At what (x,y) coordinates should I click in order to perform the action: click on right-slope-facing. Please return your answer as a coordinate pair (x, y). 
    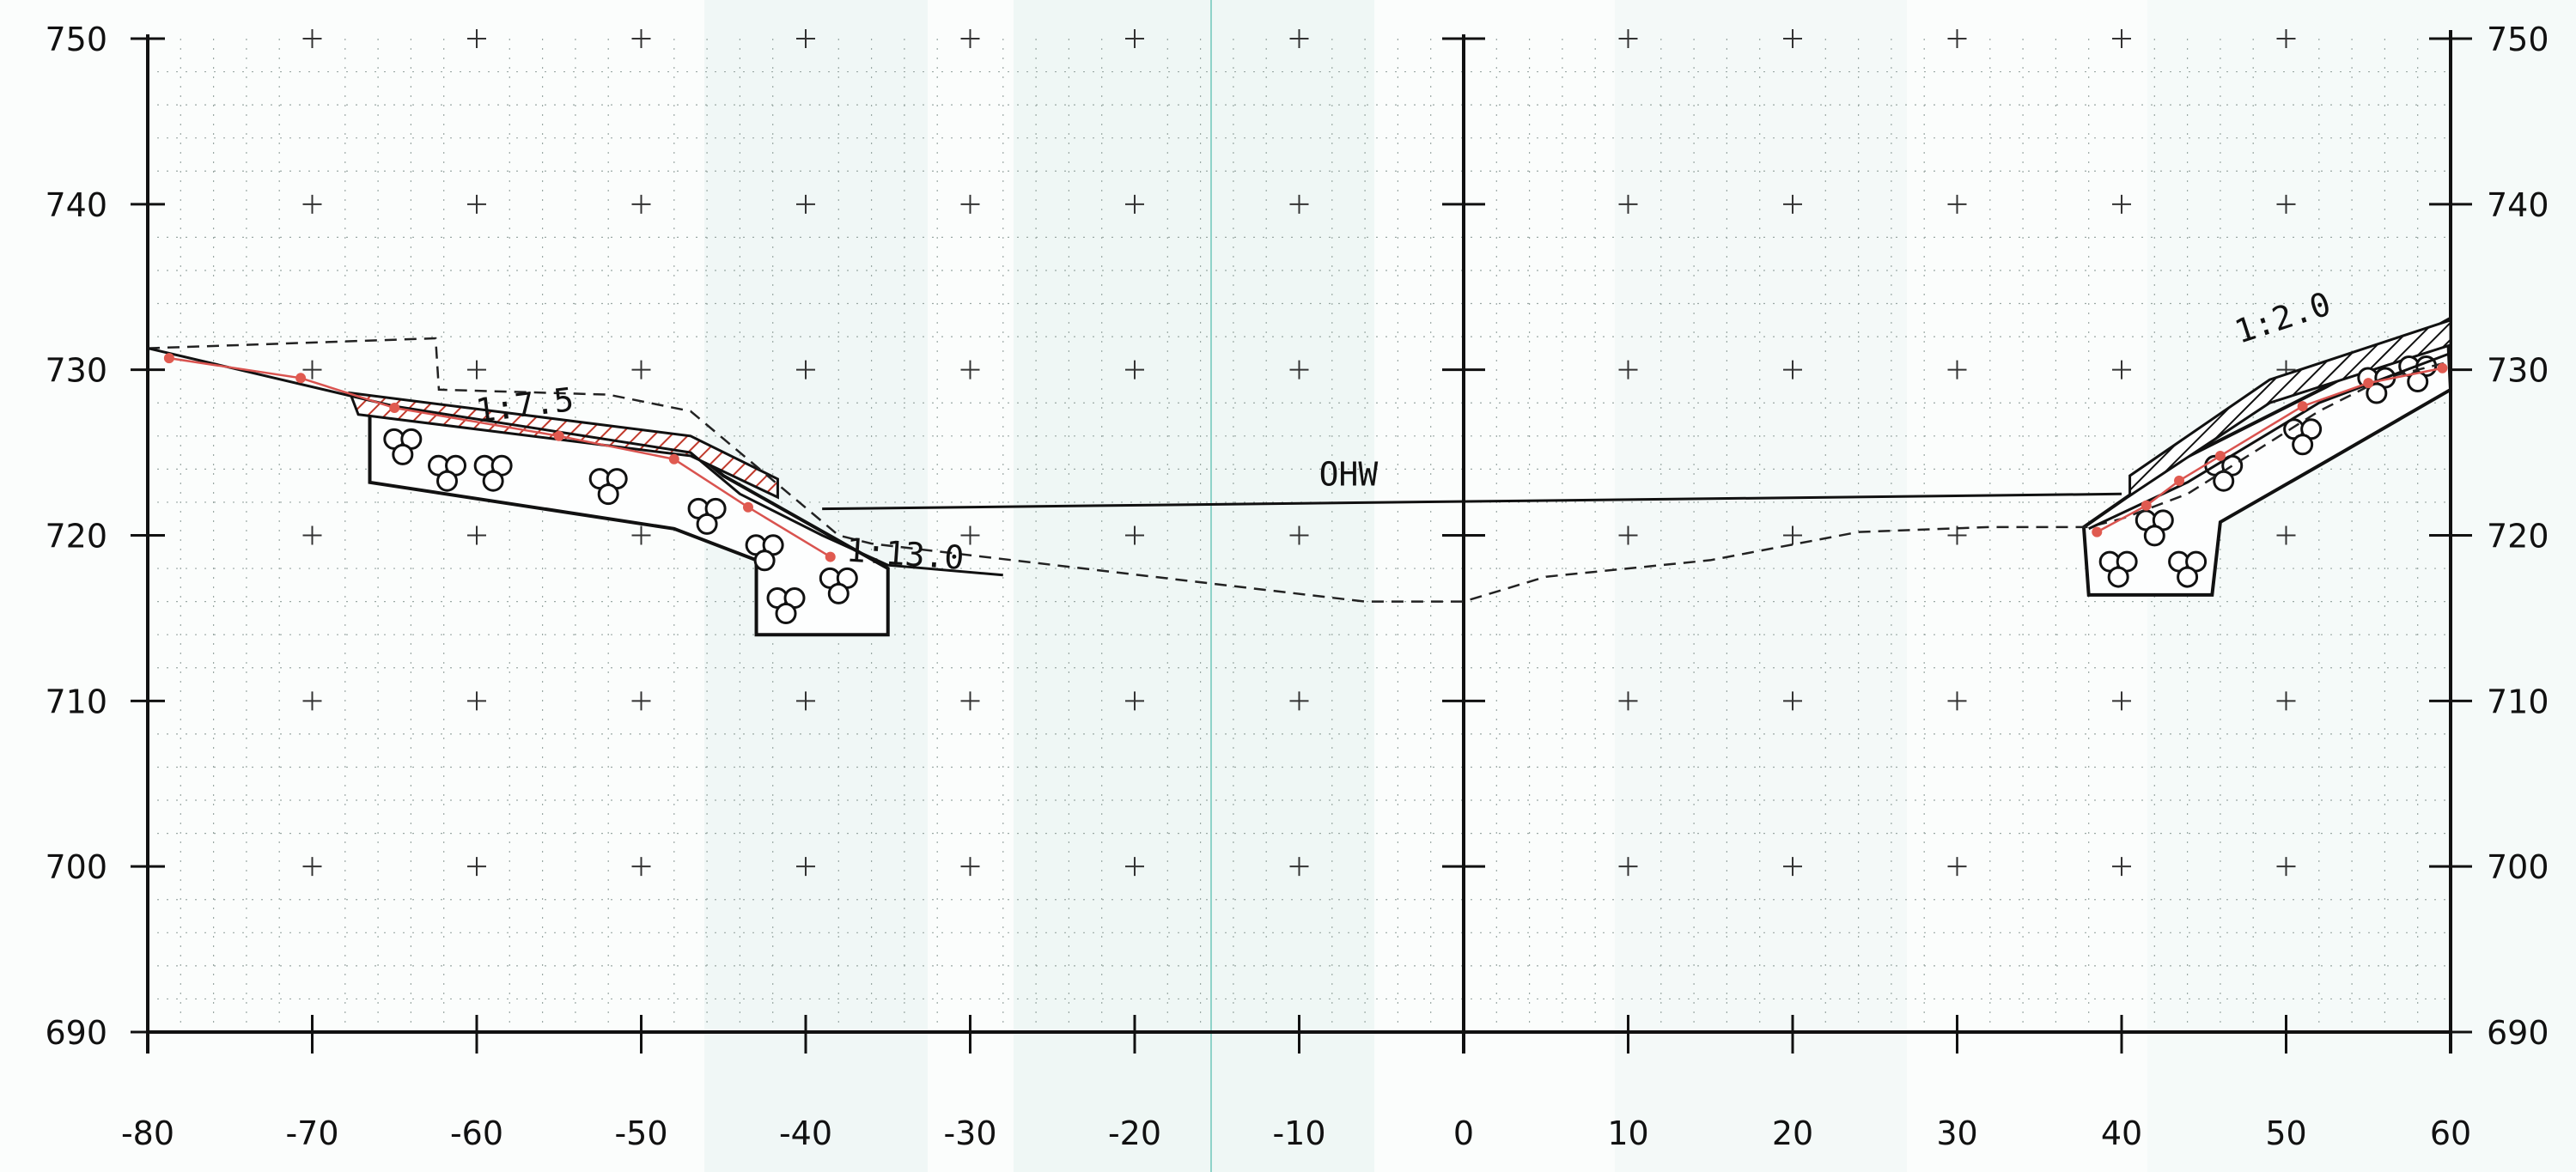
    Looking at the image, I should click on (2290, 408).